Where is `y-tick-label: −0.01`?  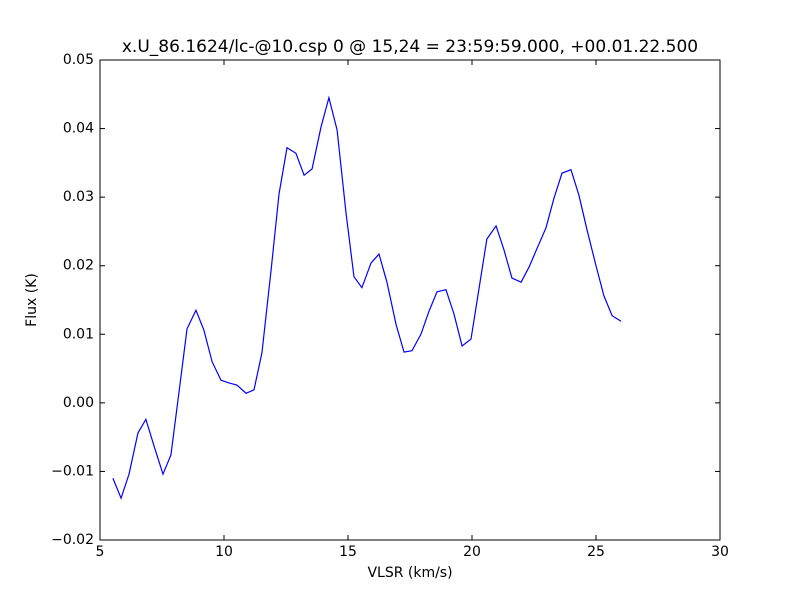
y-tick-label: −0.01 is located at coordinates (72, 471).